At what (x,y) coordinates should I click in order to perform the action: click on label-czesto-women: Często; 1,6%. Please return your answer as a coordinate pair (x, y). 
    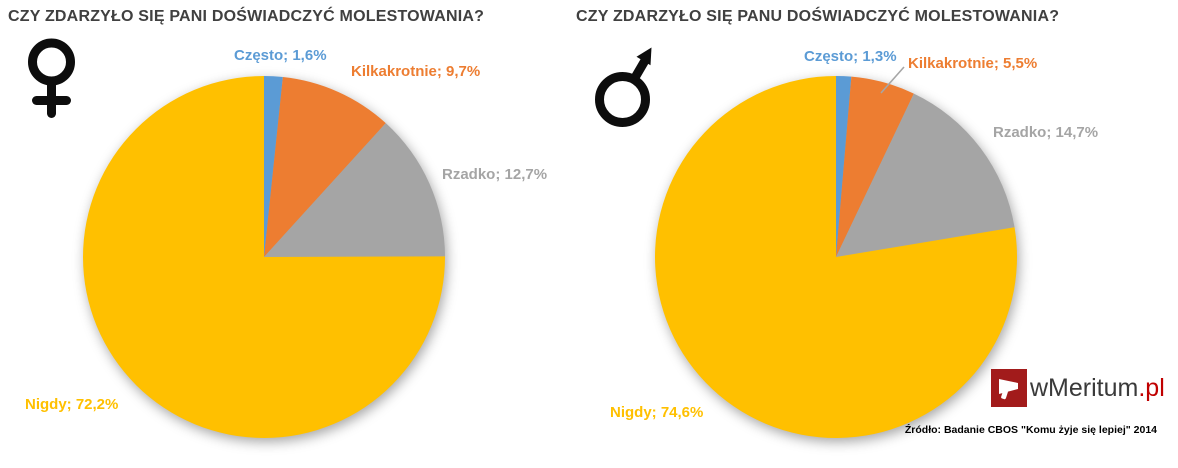
    Looking at the image, I should click on (280, 55).